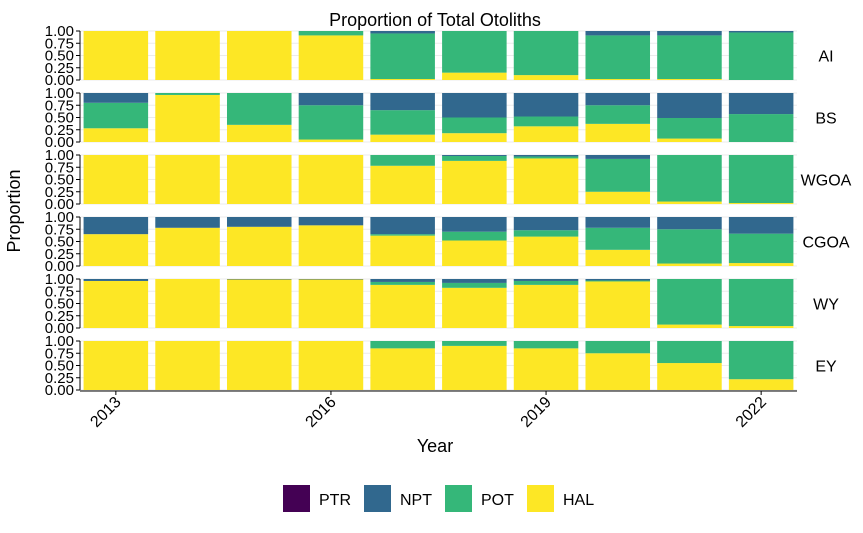 This screenshot has height=533, width=863. What do you see at coordinates (402, 283) in the screenshot?
I see `bar-wy-2017-pot` at bounding box center [402, 283].